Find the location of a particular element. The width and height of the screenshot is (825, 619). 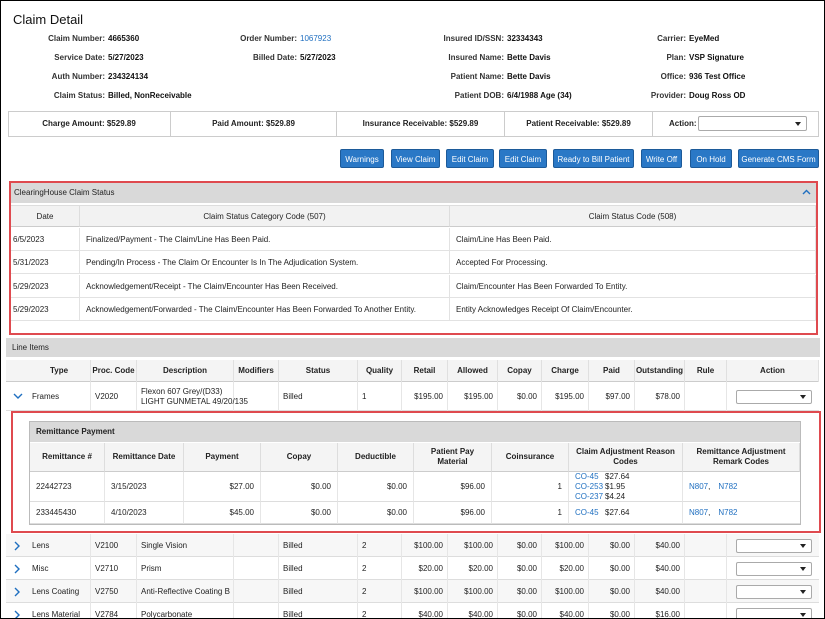

info-label: Order Number: is located at coordinates (268, 38).